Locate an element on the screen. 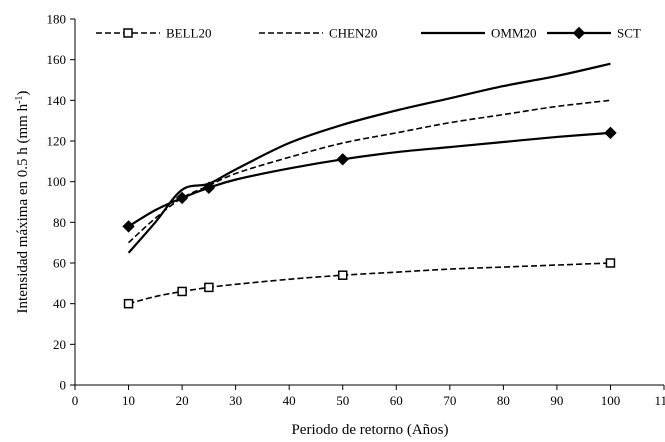  y-tick-label: 140 is located at coordinates (57, 100).